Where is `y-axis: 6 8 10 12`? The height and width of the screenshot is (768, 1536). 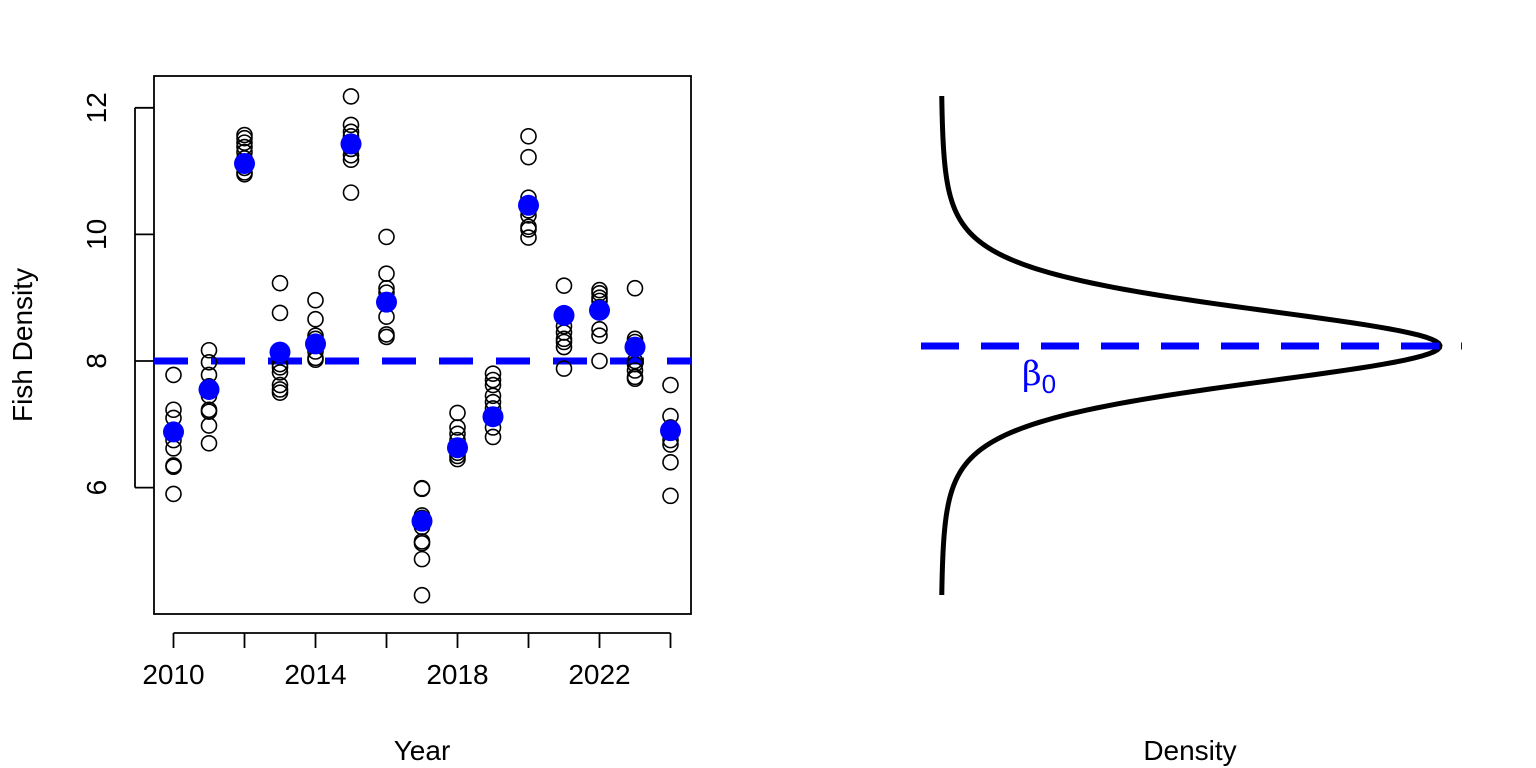 y-axis: 6 8 10 12 is located at coordinates (117, 293).